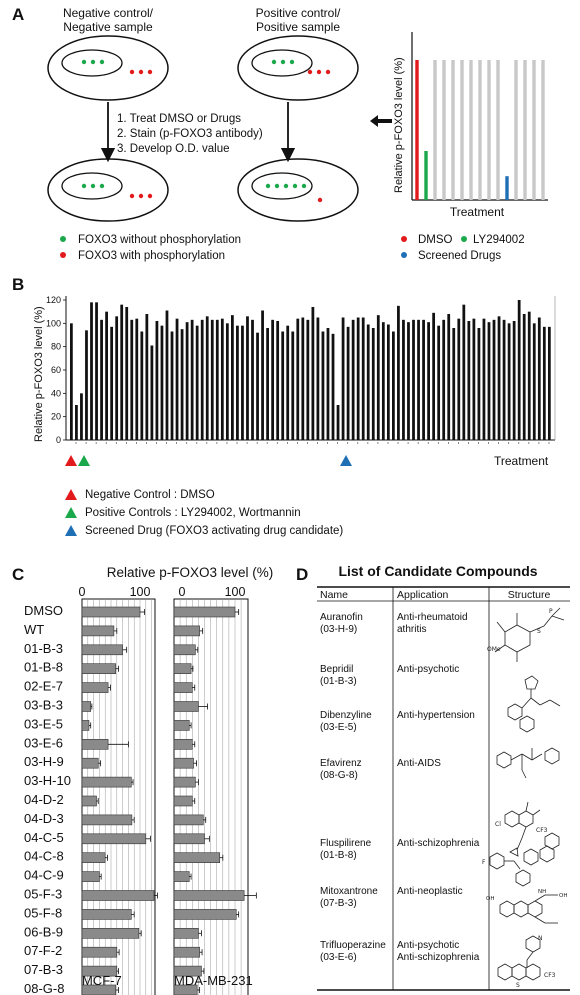 The width and height of the screenshot is (580, 995). What do you see at coordinates (521, 859) in the screenshot?
I see `structure-fluspirilene: F` at bounding box center [521, 859].